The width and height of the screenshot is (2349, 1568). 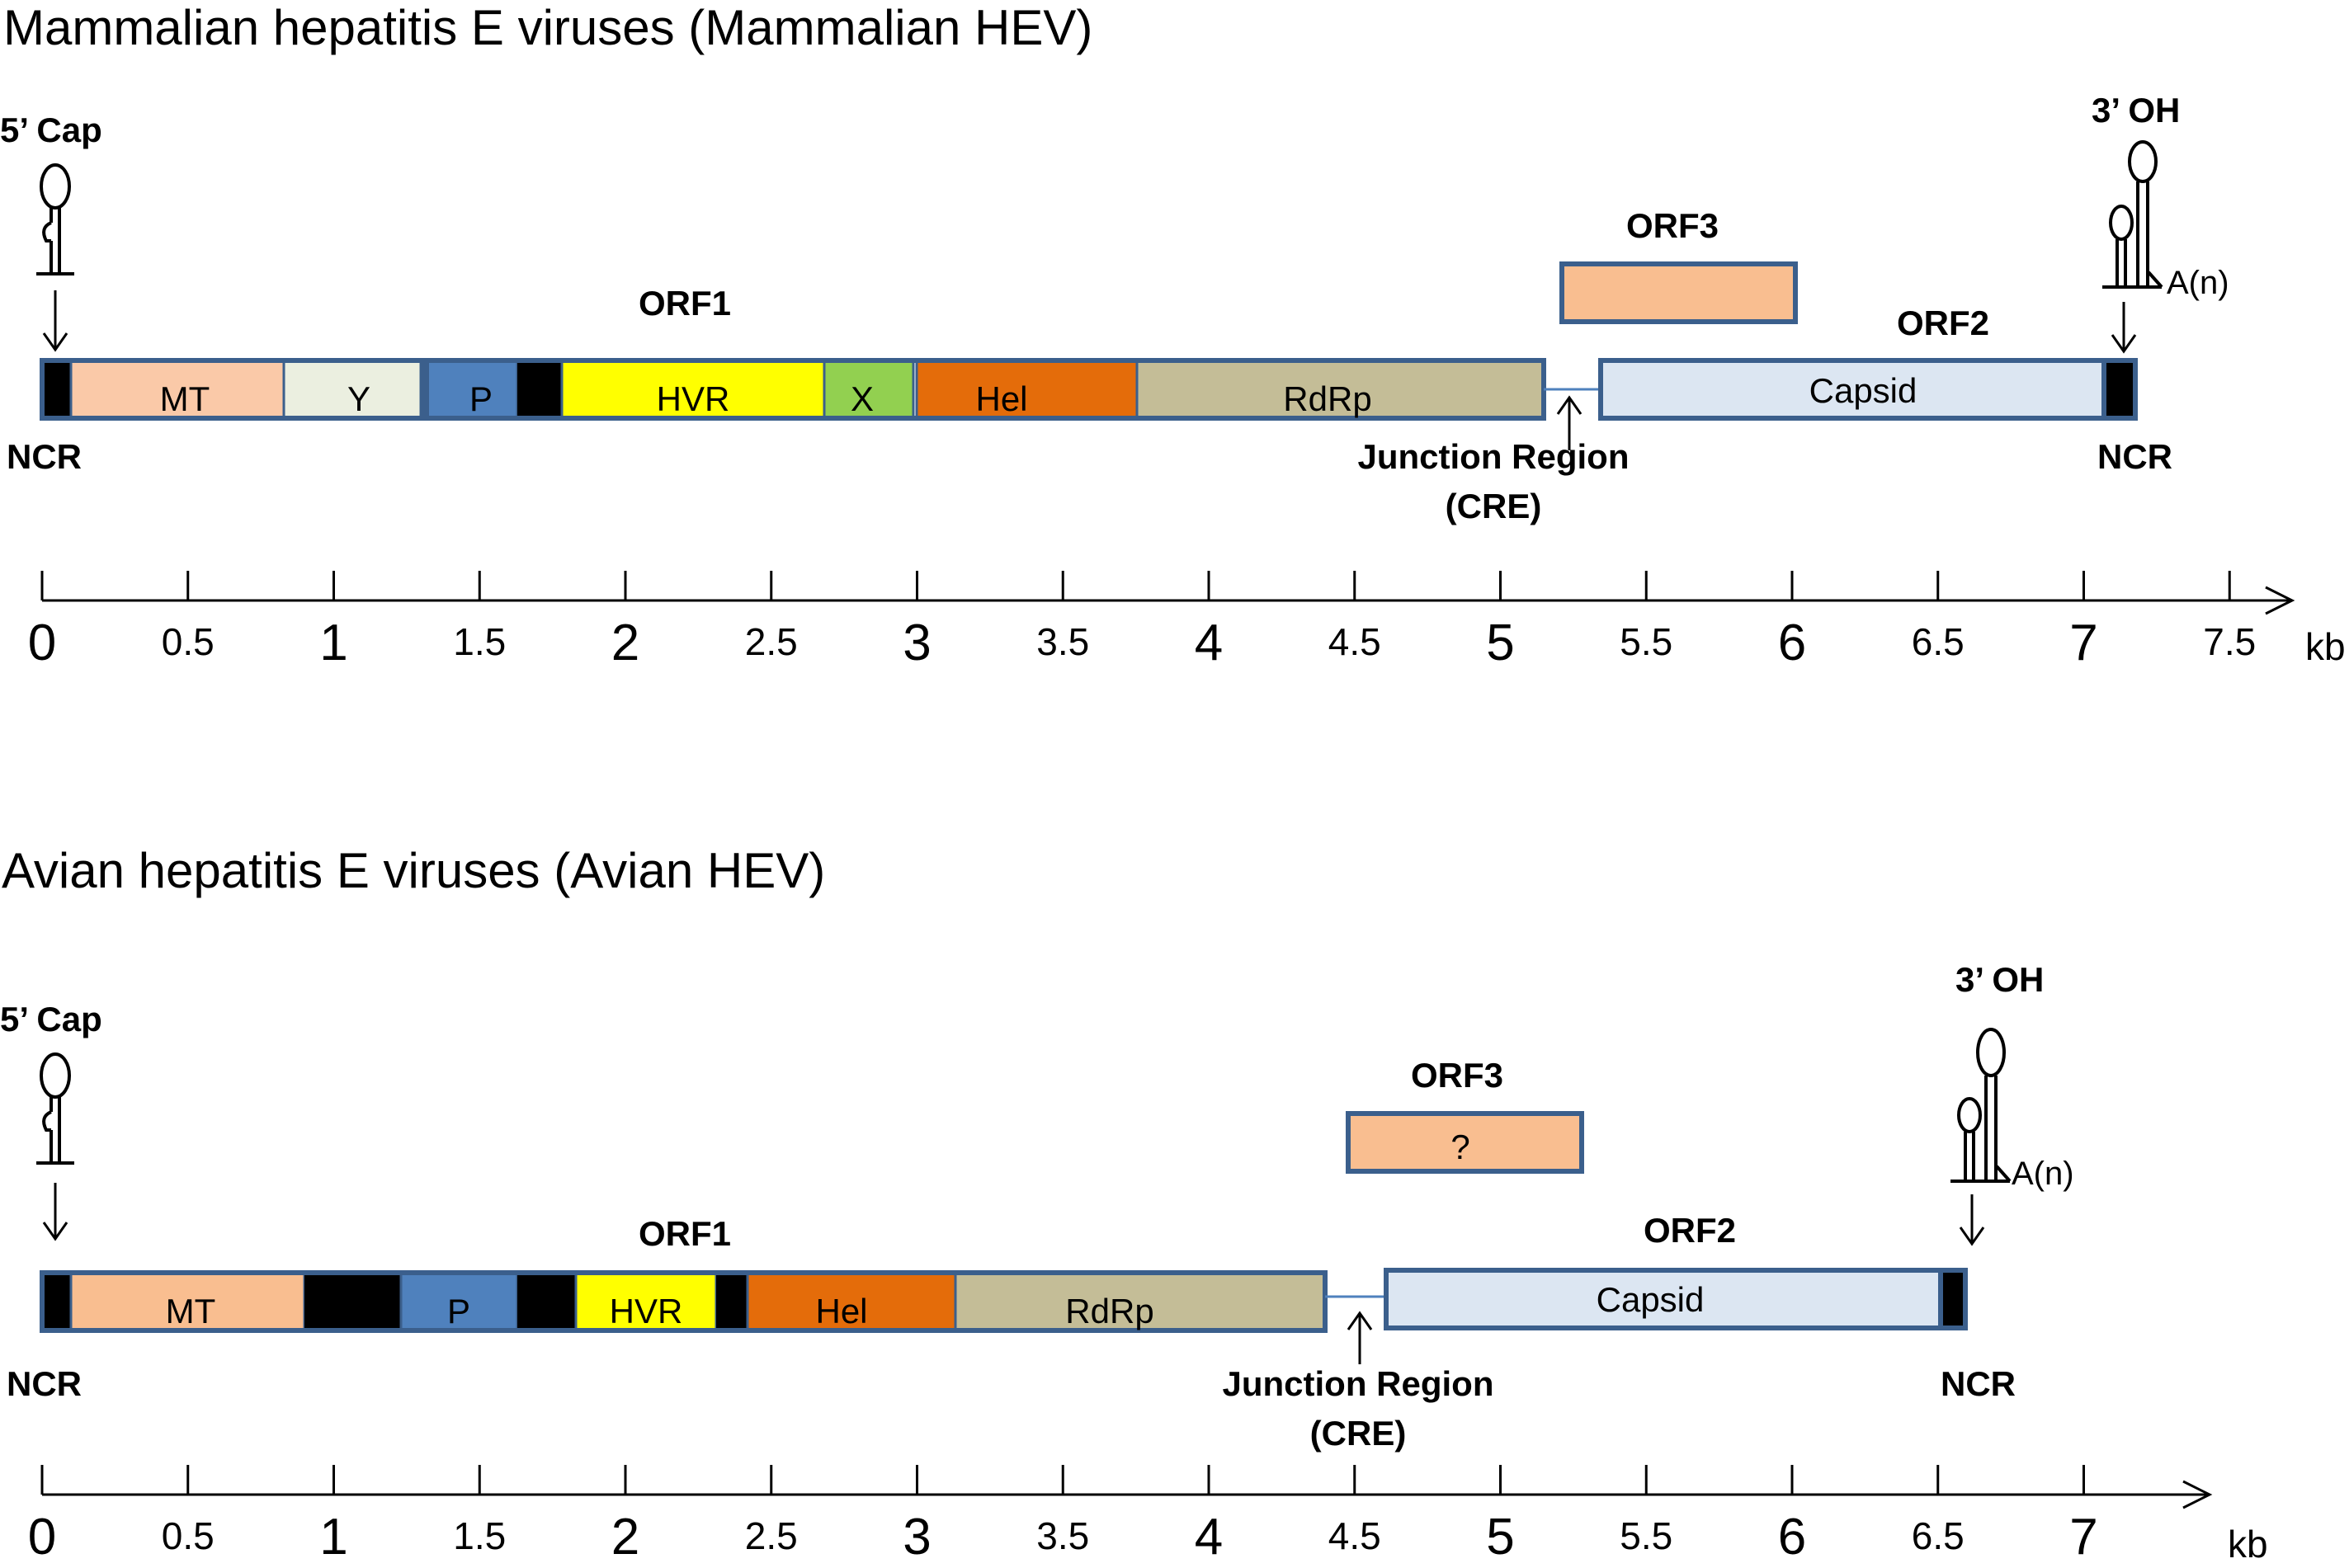 What do you see at coordinates (1187, 621) in the screenshot?
I see `kb-axis: 0 1 2 3 4 5 6 7 0.5 1.5 2.5 3.5 4.5 5.5 6.5 7.5 kb` at bounding box center [1187, 621].